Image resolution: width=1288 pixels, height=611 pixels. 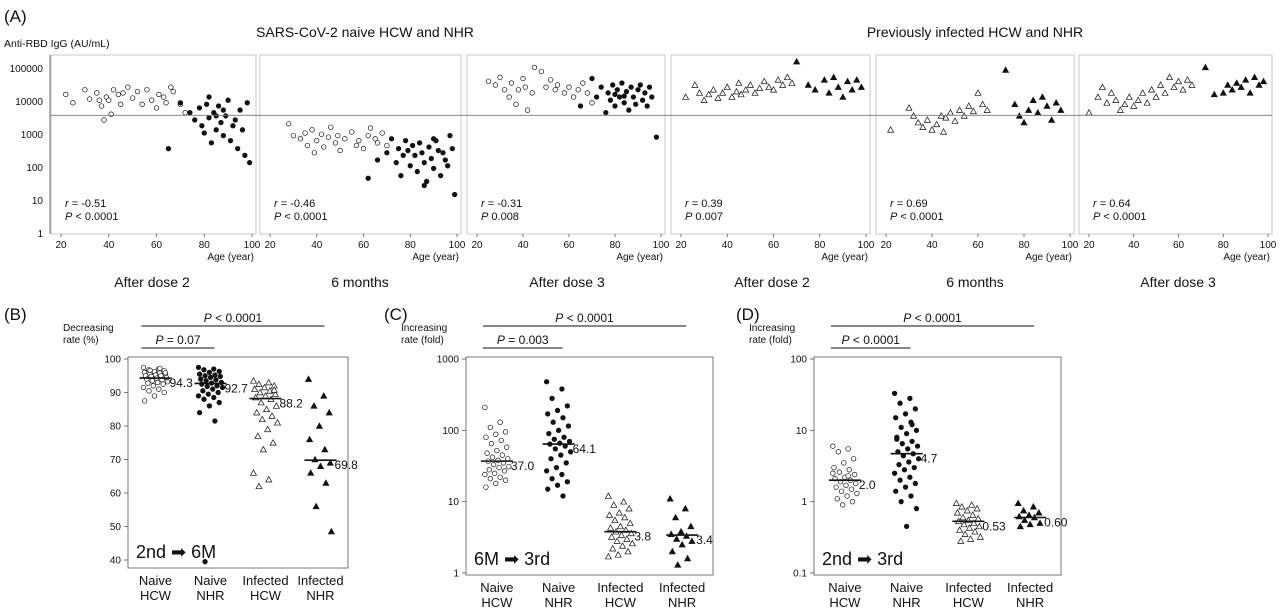 I want to click on x-tick-label: 20, so click(x=61, y=245).